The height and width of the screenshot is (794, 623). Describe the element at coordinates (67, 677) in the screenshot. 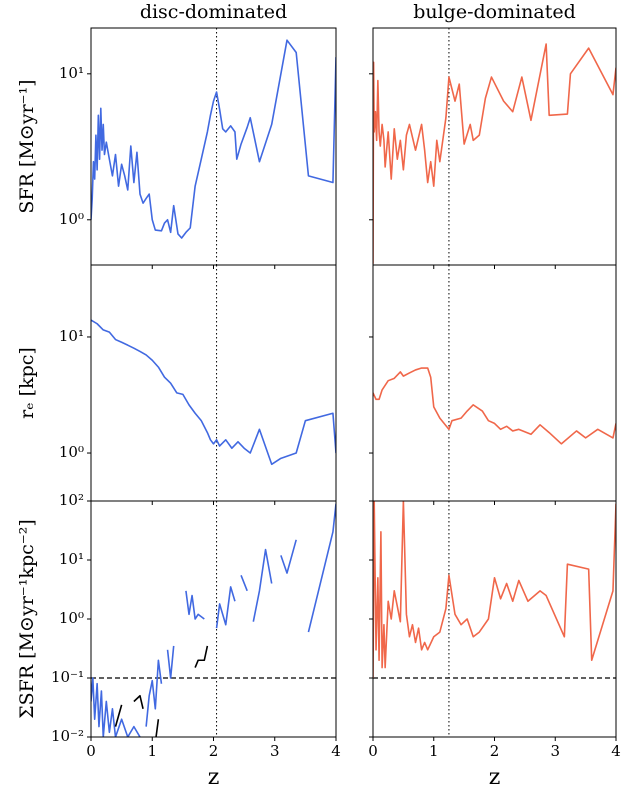

I see `y-tick-label: 10⁻¹` at that location.